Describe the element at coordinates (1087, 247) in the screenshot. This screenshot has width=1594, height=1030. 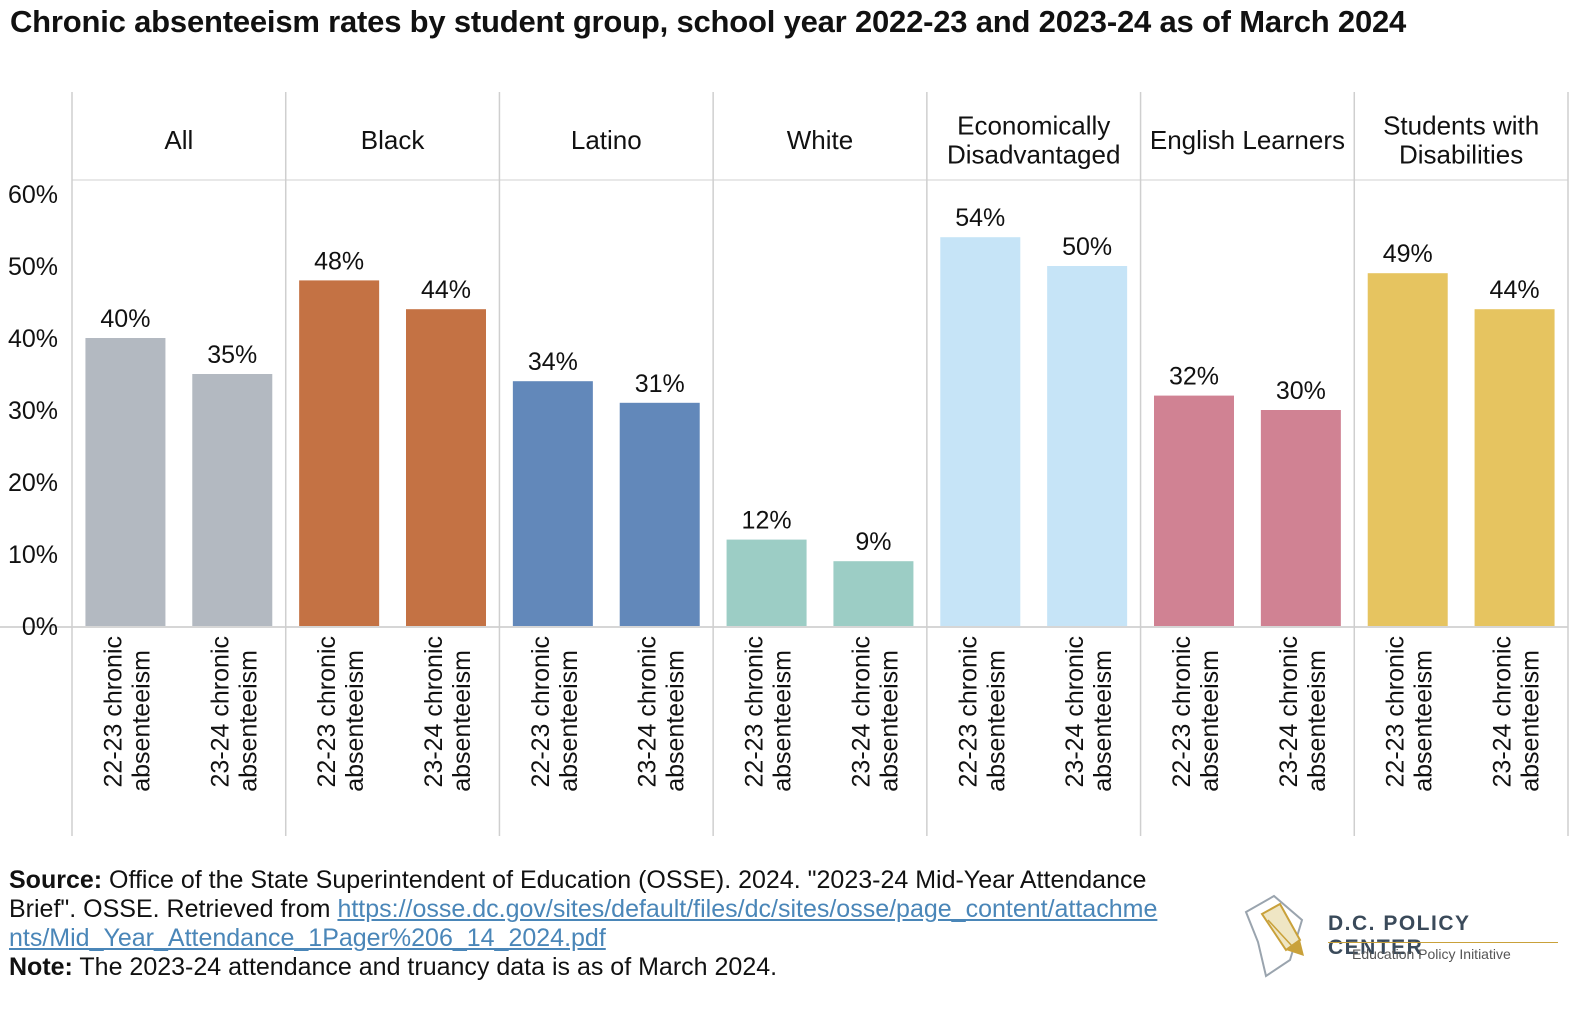
I see `bar-value-label: 50%` at that location.